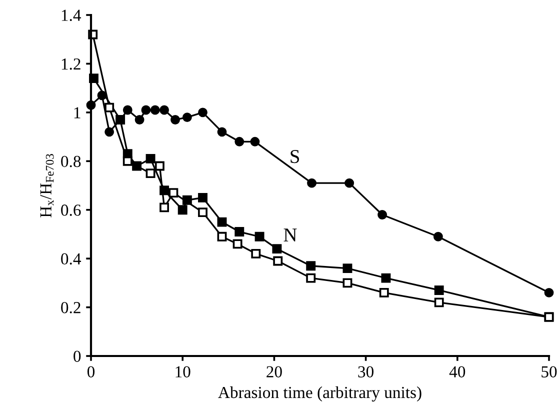 The width and height of the screenshot is (559, 419). Describe the element at coordinates (366, 372) in the screenshot. I see `x-tick-label: 30` at that location.